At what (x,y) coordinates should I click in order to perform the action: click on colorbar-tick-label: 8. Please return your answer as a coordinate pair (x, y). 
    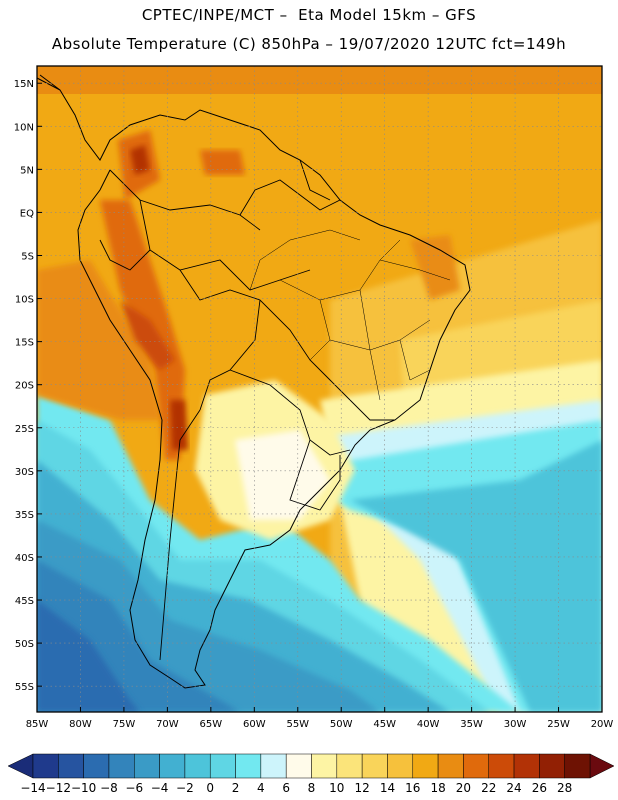
    Looking at the image, I should click on (312, 788).